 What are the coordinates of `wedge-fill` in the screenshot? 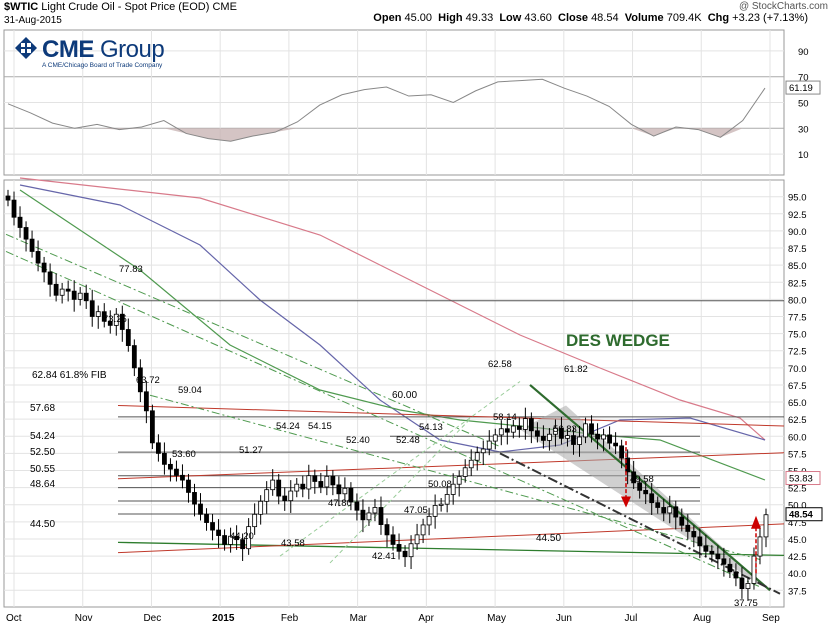 It's located at (645, 498).